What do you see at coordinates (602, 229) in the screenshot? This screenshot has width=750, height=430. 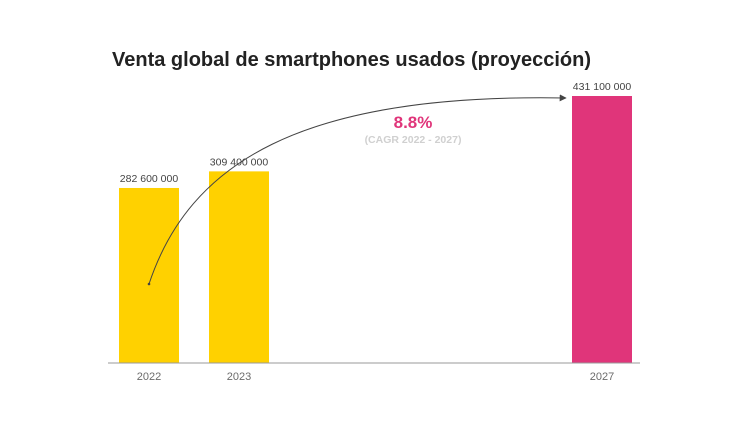 I see `bar-2027` at bounding box center [602, 229].